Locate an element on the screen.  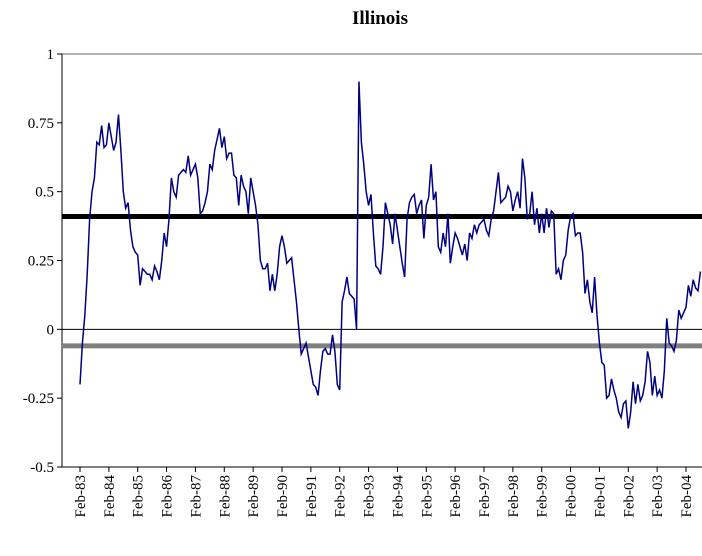
x-tick-label: Feb-03 is located at coordinates (658, 496).